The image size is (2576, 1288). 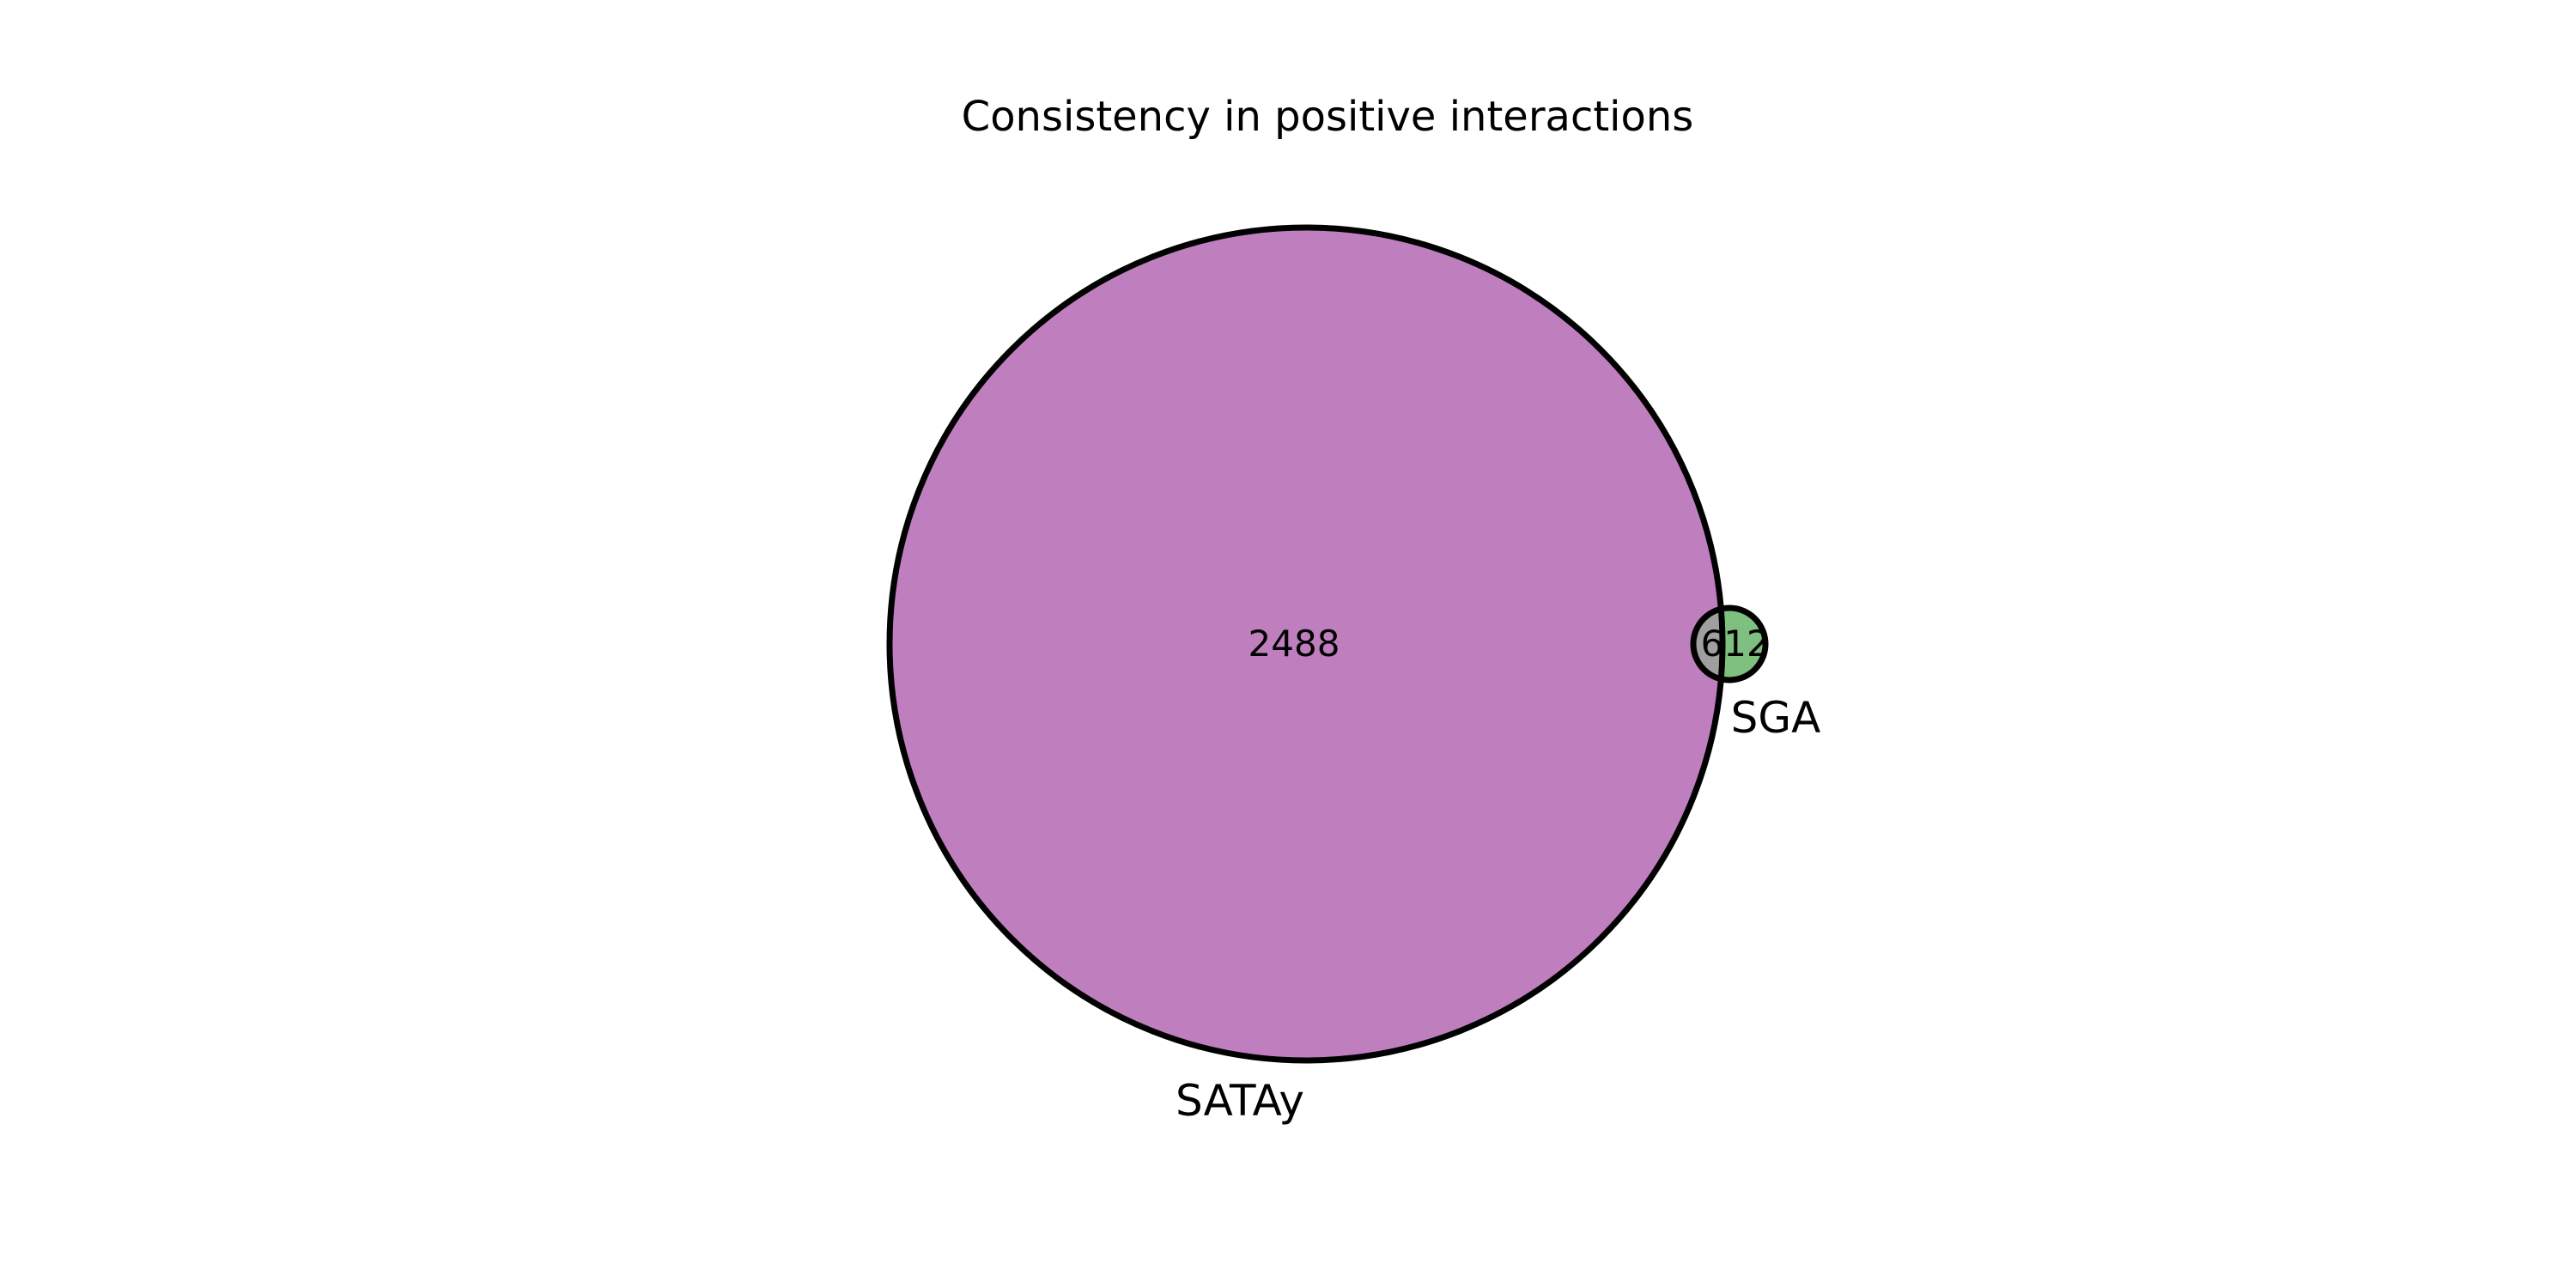 What do you see at coordinates (1712, 644) in the screenshot?
I see `overlap-count: 6` at bounding box center [1712, 644].